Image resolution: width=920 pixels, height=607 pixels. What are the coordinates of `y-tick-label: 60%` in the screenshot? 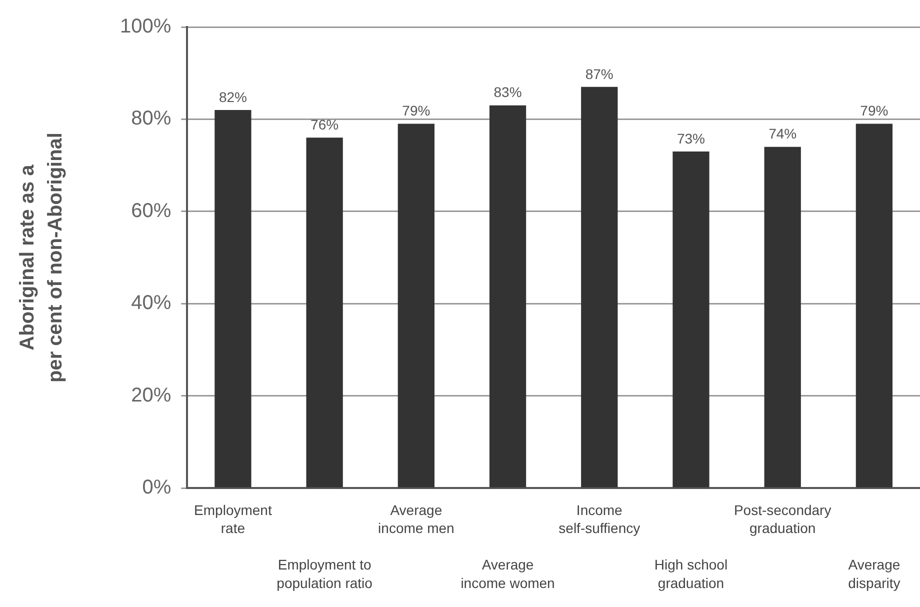 It's located at (151, 211).